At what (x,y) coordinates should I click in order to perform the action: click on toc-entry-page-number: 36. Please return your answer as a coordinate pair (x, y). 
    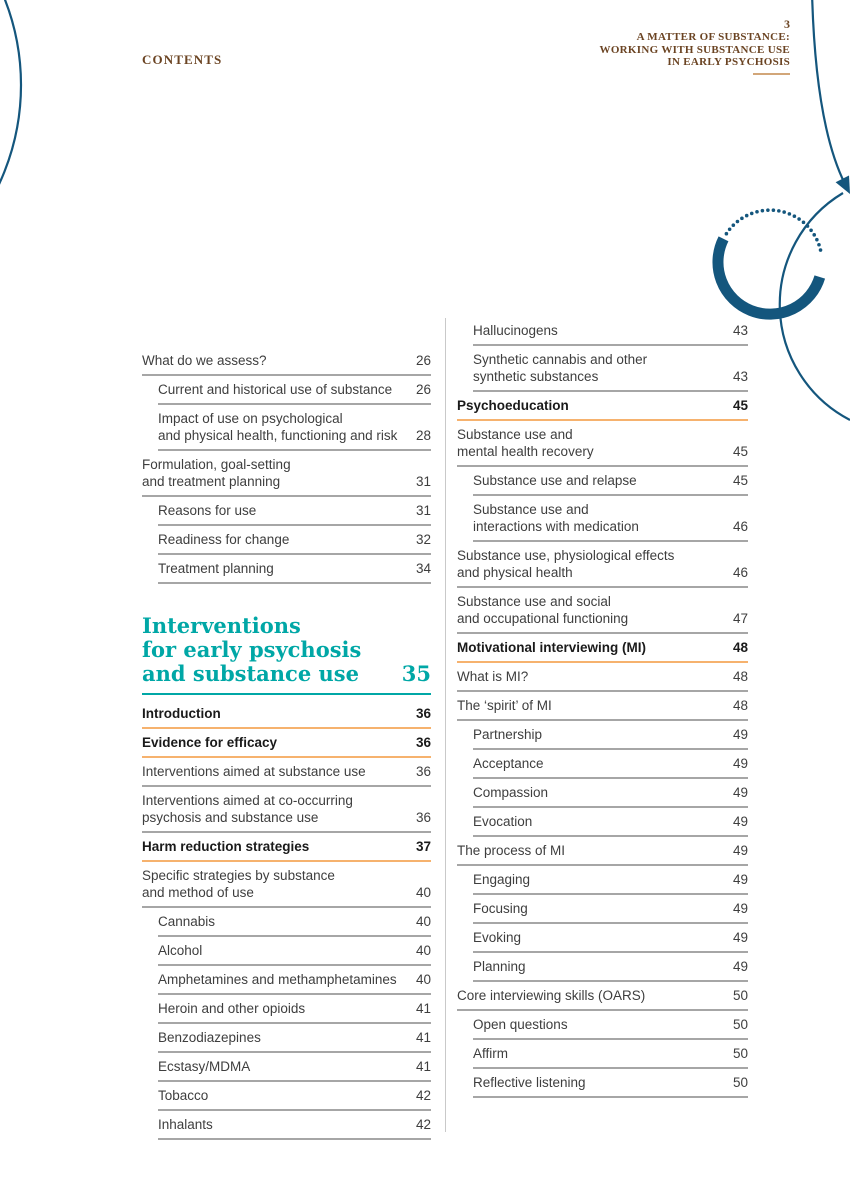
    Looking at the image, I should click on (423, 771).